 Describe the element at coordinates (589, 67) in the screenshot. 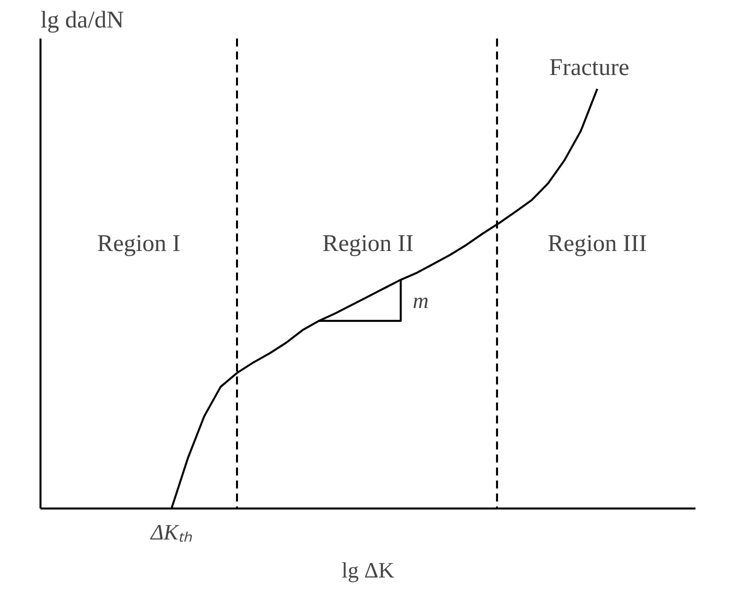

I see `text: Fracture` at that location.